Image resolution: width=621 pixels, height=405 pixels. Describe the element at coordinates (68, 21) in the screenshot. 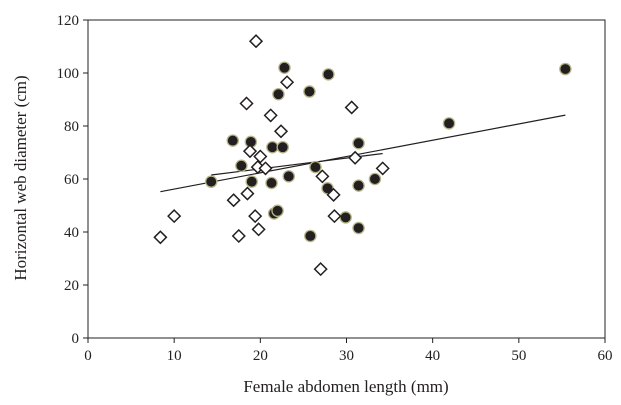

I see `y-tick-label: 120` at that location.